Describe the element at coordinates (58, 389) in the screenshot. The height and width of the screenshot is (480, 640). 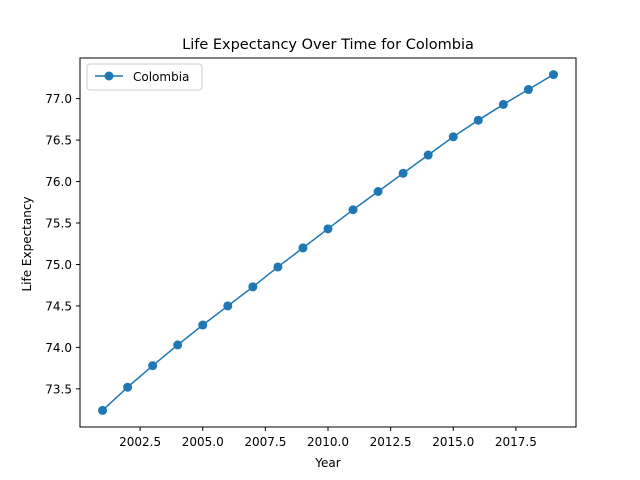
I see `y-tick-label: 73.5` at that location.